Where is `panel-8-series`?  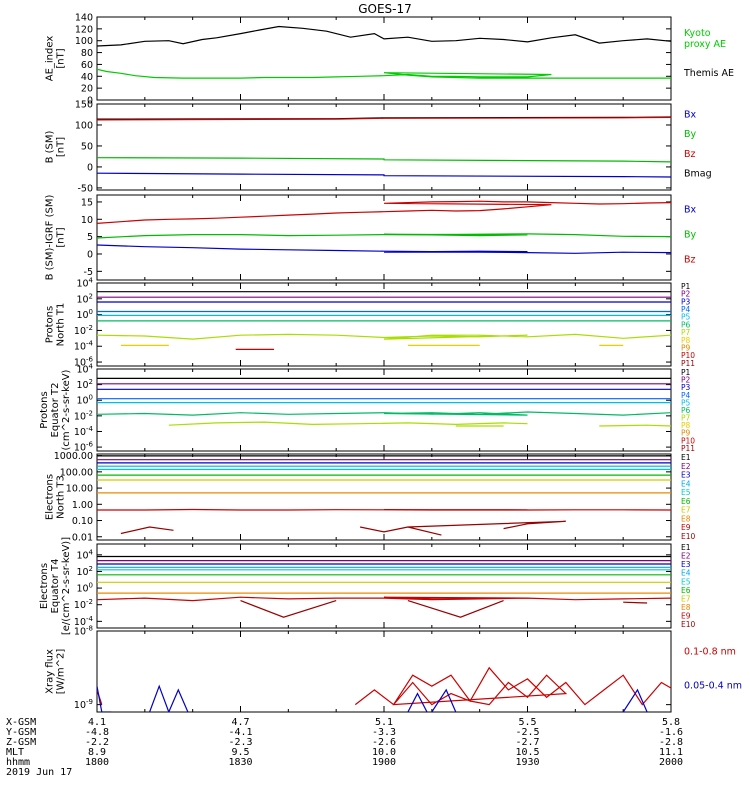
panel-8-series is located at coordinates (384, 689).